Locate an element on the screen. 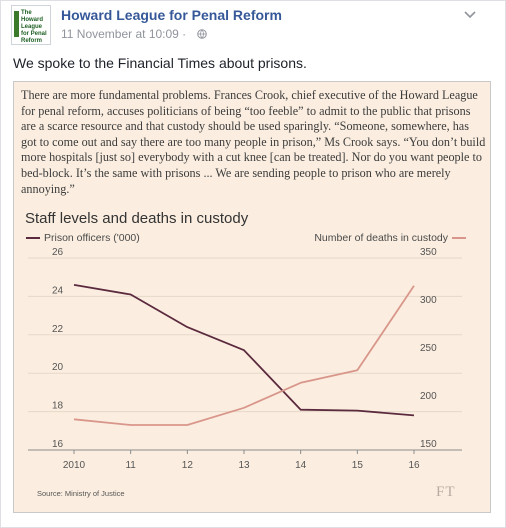 The image size is (506, 528). y-right-tick-label: 300 is located at coordinates (428, 300).